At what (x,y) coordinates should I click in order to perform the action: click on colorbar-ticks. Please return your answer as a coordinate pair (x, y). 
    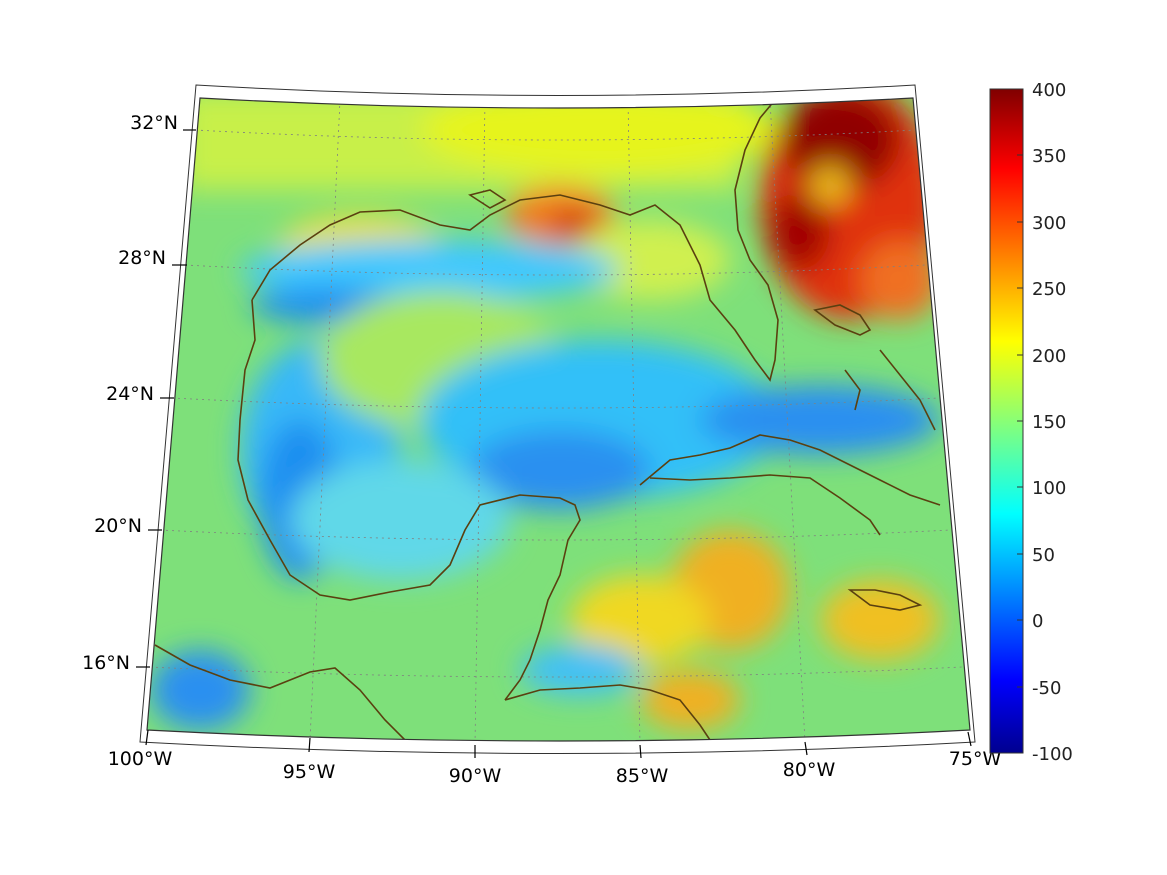
    Looking at the image, I should click on (1020, 421).